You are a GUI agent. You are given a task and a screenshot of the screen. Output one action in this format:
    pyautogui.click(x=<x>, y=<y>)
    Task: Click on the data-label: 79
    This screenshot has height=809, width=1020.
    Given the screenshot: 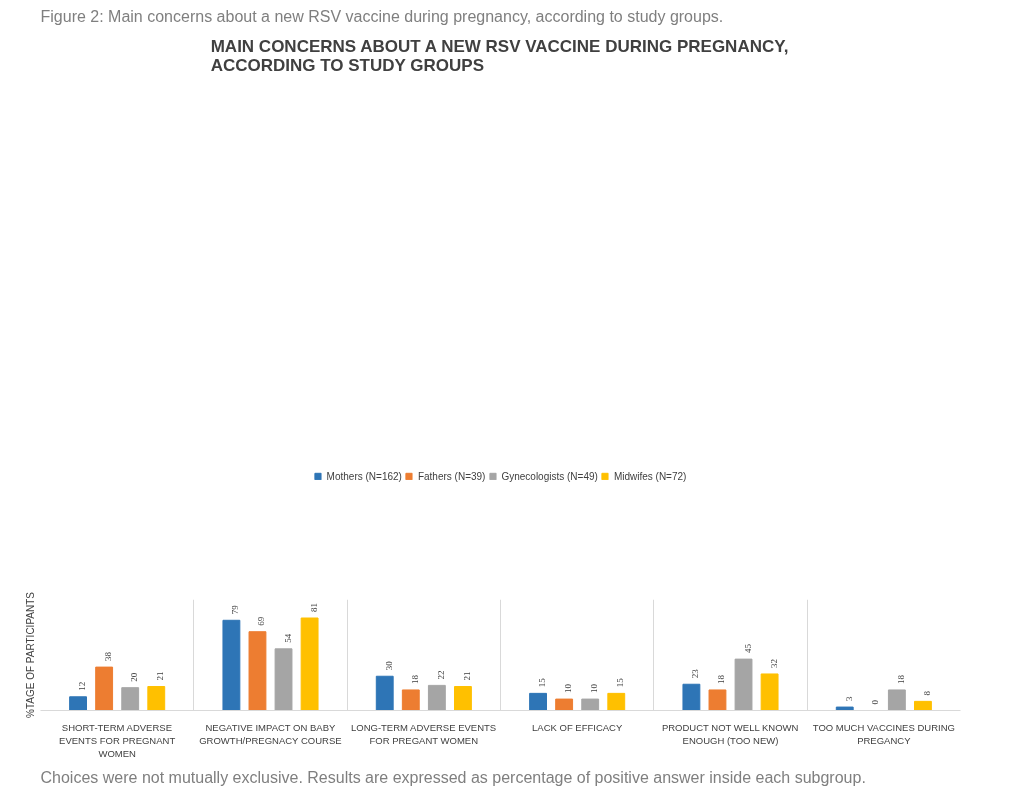 What is the action you would take?
    pyautogui.click(x=235, y=609)
    